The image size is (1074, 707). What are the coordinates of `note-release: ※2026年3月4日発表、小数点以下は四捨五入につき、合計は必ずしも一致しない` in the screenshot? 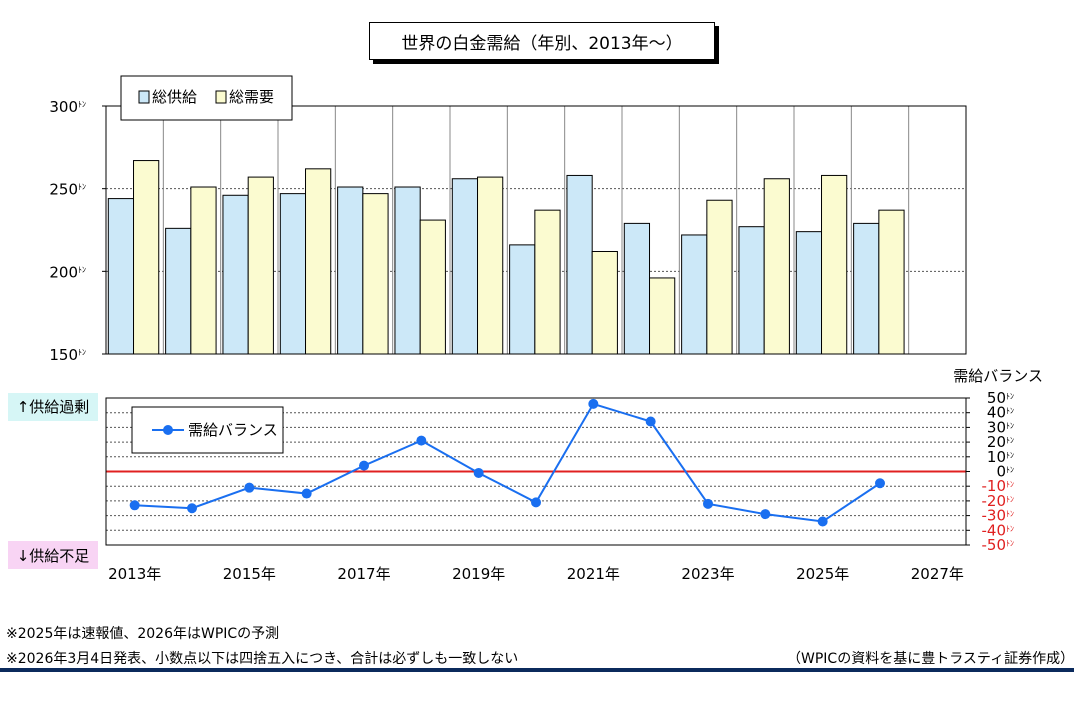 It's located at (262, 659).